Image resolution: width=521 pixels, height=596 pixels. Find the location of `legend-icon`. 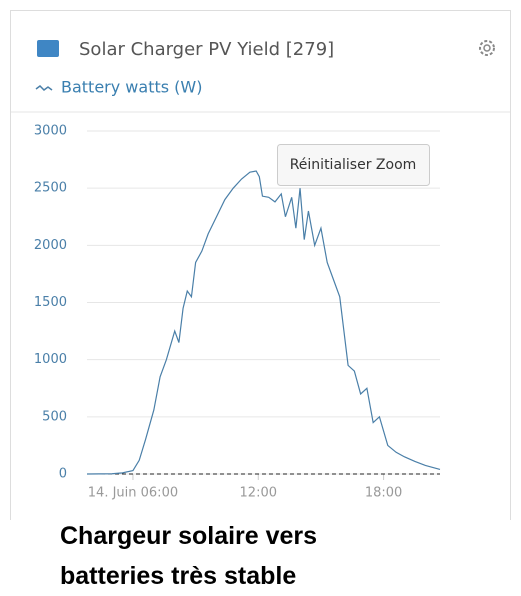

legend-icon is located at coordinates (44, 88).